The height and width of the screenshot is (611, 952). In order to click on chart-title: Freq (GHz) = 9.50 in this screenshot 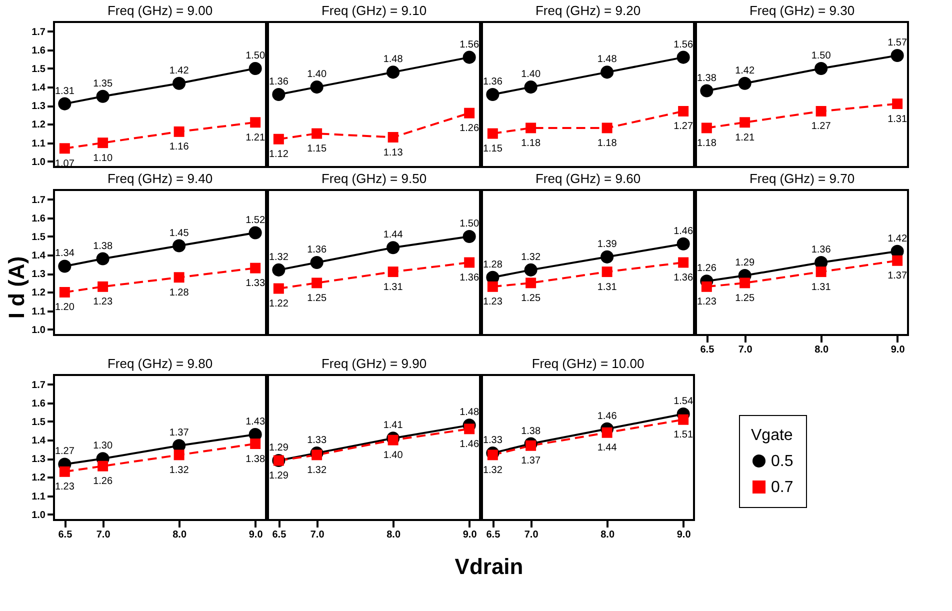, I will do `click(374, 178)`.